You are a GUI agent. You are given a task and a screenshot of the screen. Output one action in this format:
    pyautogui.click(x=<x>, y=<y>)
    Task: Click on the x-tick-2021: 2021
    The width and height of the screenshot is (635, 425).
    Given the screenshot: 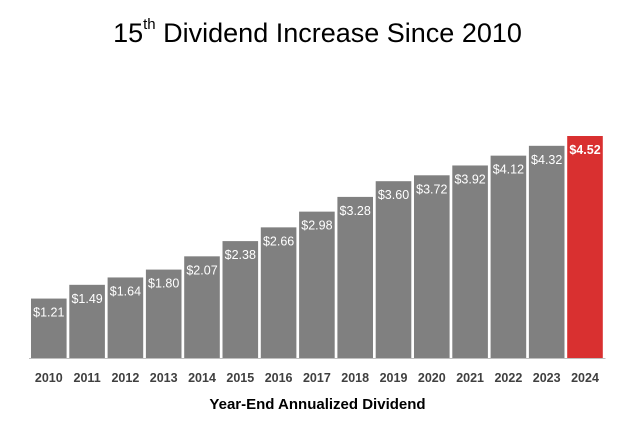 What is the action you would take?
    pyautogui.click(x=470, y=378)
    